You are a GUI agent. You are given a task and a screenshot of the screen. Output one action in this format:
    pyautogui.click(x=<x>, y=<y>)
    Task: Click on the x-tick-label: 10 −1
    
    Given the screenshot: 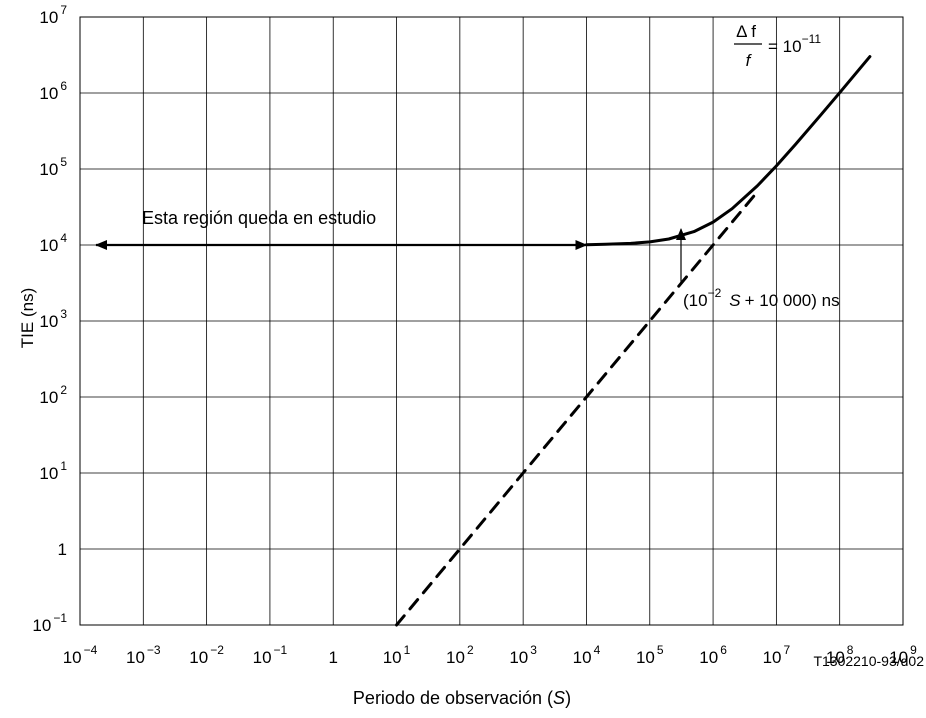 What is the action you would take?
    pyautogui.click(x=270, y=655)
    